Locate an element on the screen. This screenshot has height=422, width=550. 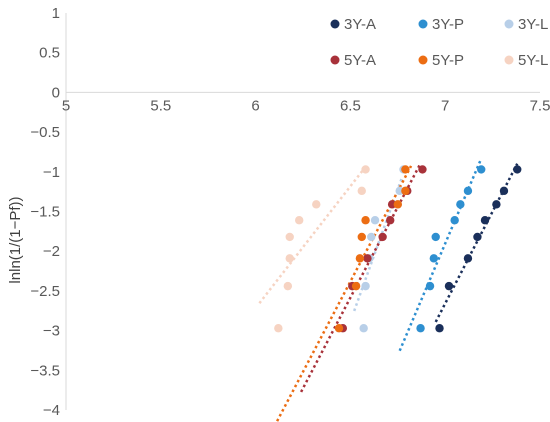
legend-label: 5Y-L is located at coordinates (533, 60).